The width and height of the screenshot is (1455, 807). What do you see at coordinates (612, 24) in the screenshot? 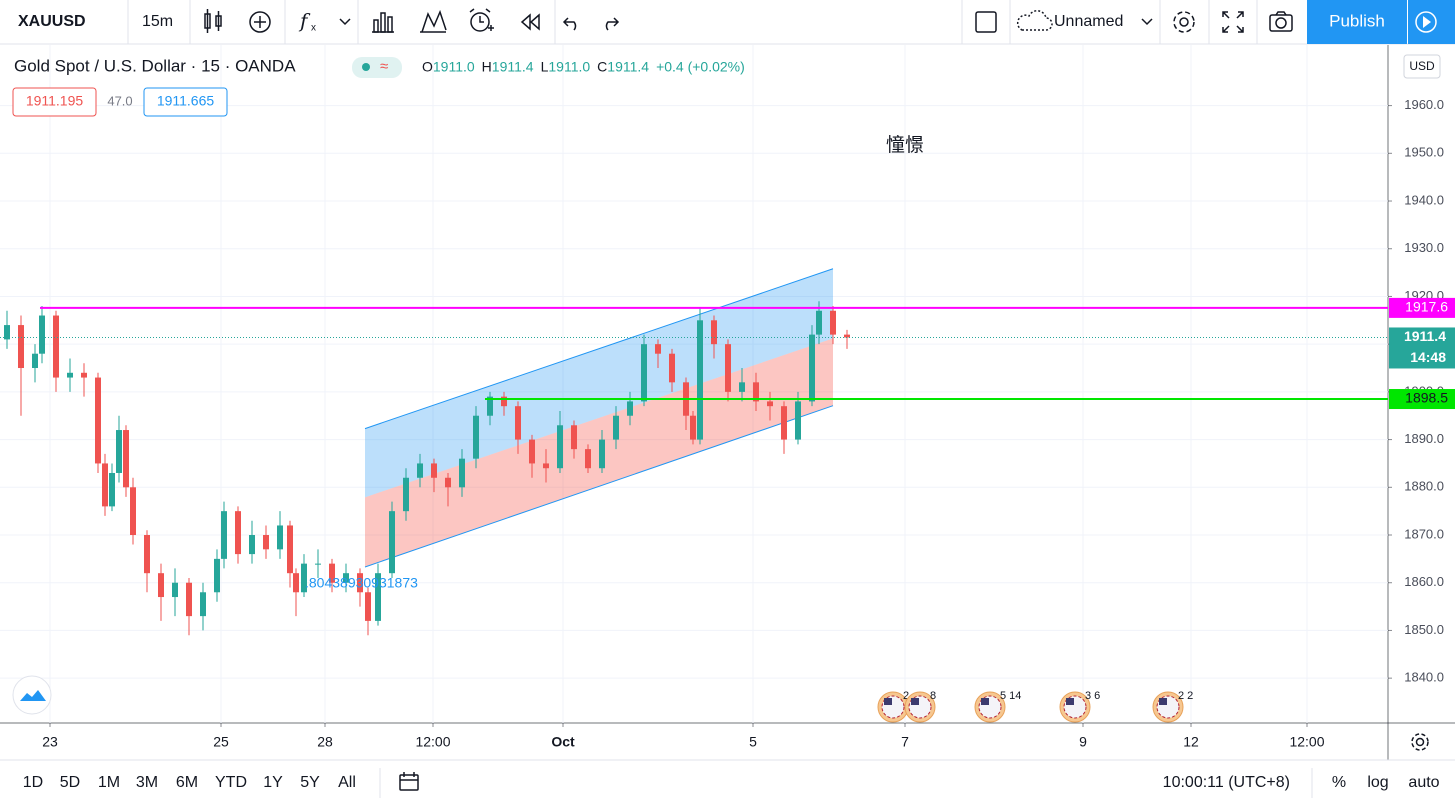
I see `redo-icon` at bounding box center [612, 24].